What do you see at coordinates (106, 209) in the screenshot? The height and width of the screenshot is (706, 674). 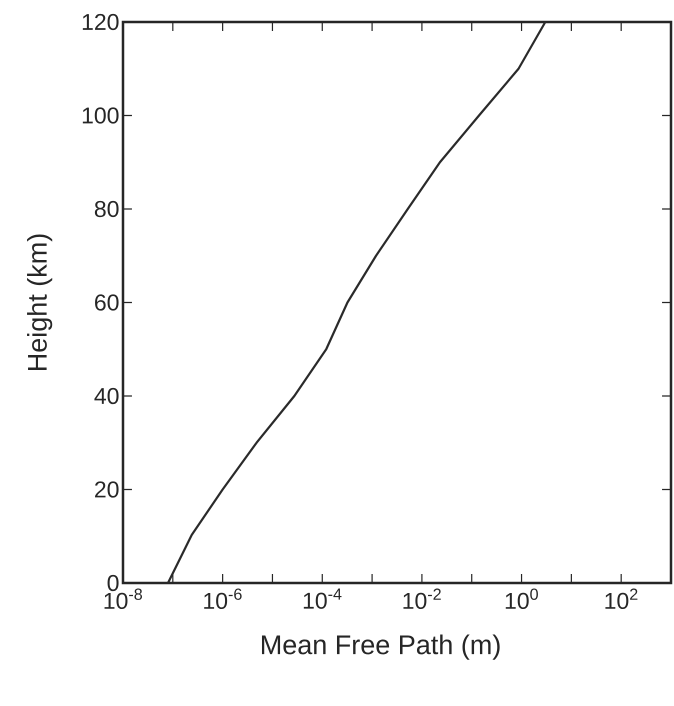 I see `y-tick-label: 80` at bounding box center [106, 209].